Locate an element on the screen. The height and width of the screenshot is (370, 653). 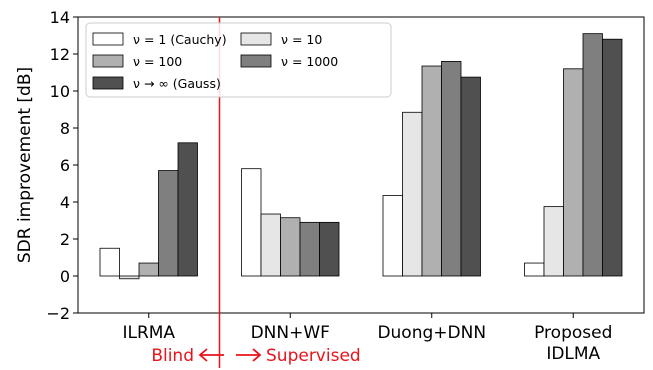
blind-label: Blind is located at coordinates (172, 356).